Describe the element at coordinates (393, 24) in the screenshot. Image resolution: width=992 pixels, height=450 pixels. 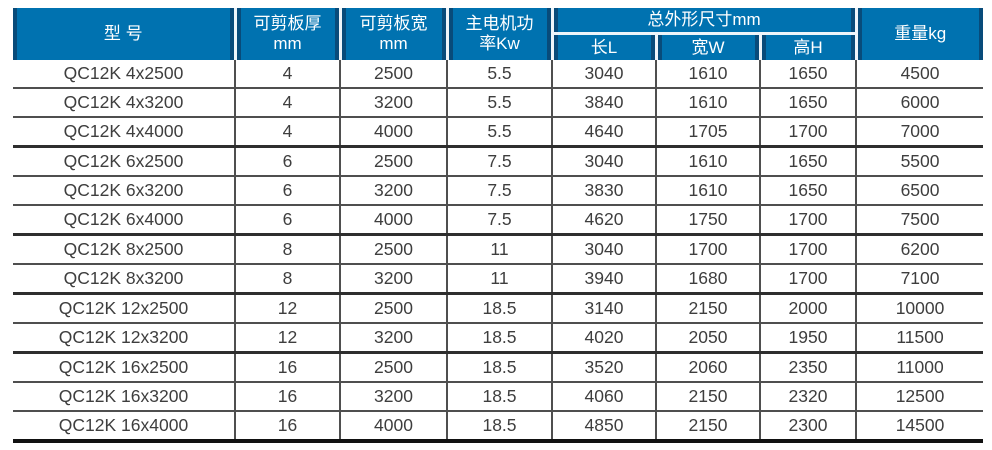
I see `col-header-width-line1: 可剪板宽` at that location.